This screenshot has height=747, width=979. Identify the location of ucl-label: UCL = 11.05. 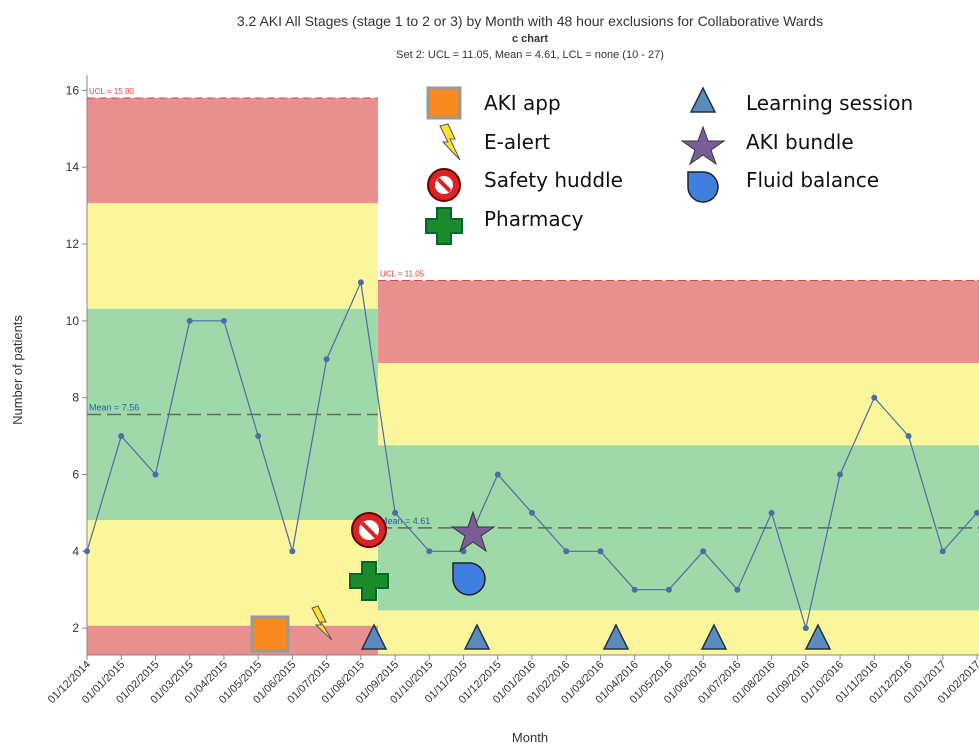
(402, 273).